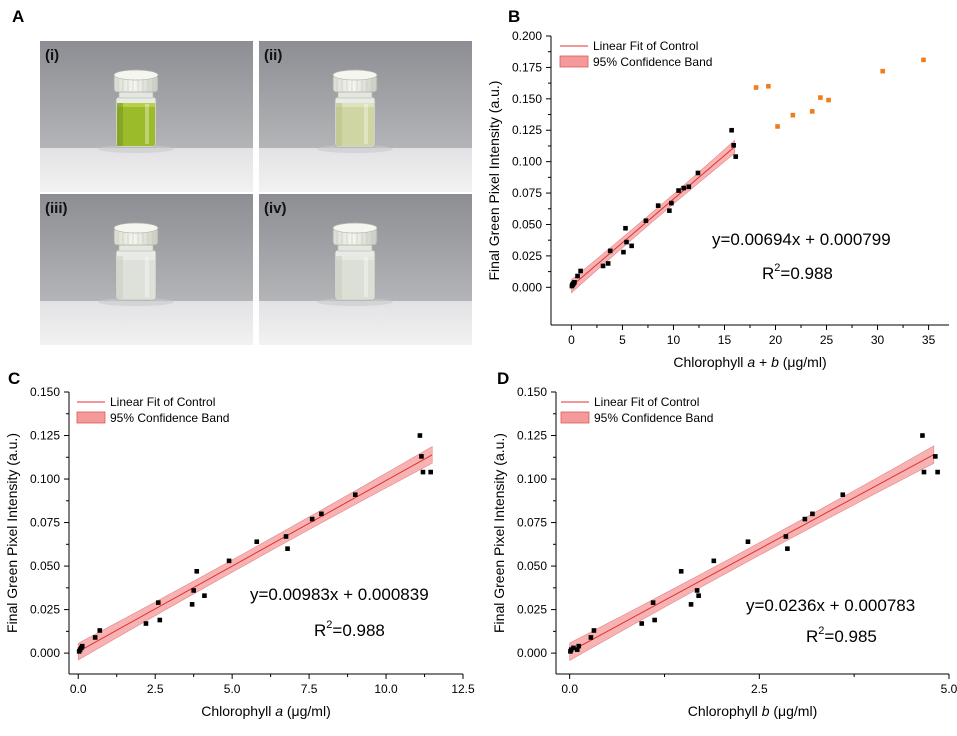 The width and height of the screenshot is (957, 736). Describe the element at coordinates (532, 479) in the screenshot. I see `y-tick-label: 0.100` at that location.